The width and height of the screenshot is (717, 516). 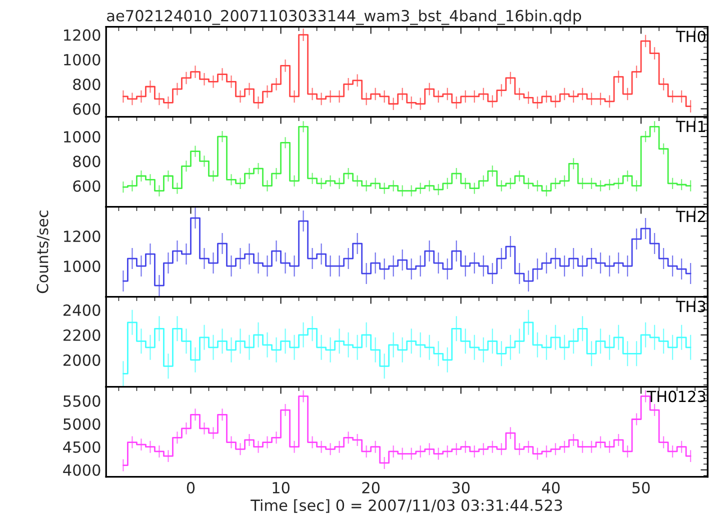 I want to click on x-tick-label: 40, so click(x=551, y=488).